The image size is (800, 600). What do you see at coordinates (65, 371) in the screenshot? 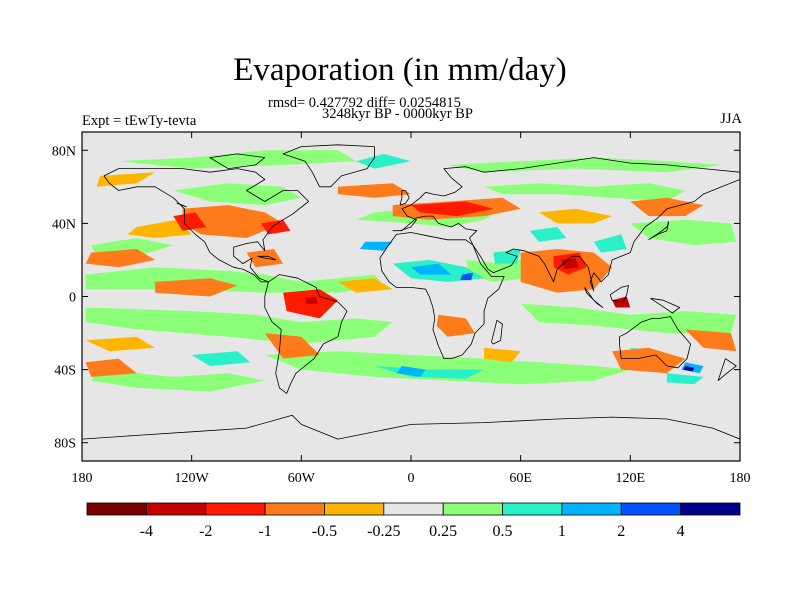
I see `lat-tick-label: 40S` at bounding box center [65, 371].